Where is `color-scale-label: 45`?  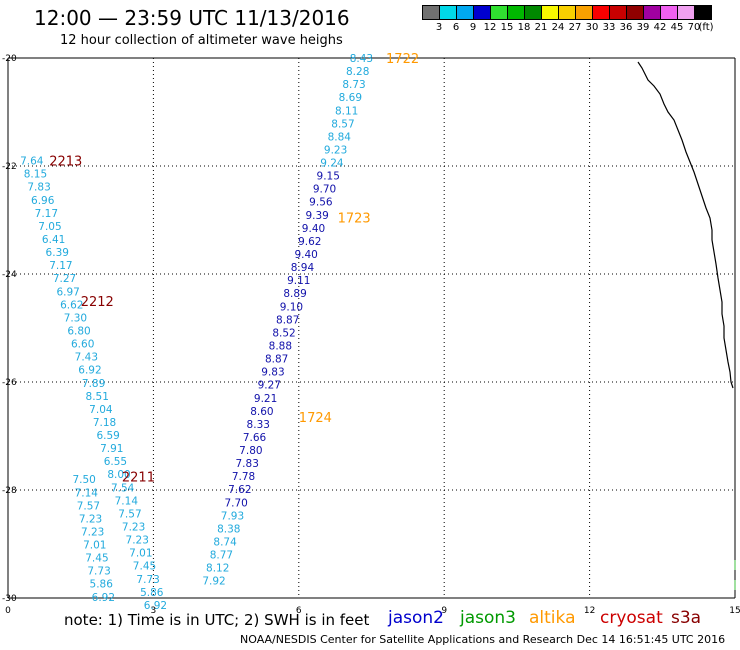
color-scale-label: 45 is located at coordinates (677, 27).